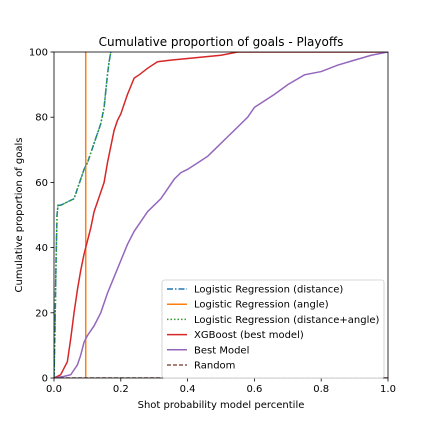  Describe the element at coordinates (254, 389) in the screenshot. I see `x-tick-label: 0.6` at that location.